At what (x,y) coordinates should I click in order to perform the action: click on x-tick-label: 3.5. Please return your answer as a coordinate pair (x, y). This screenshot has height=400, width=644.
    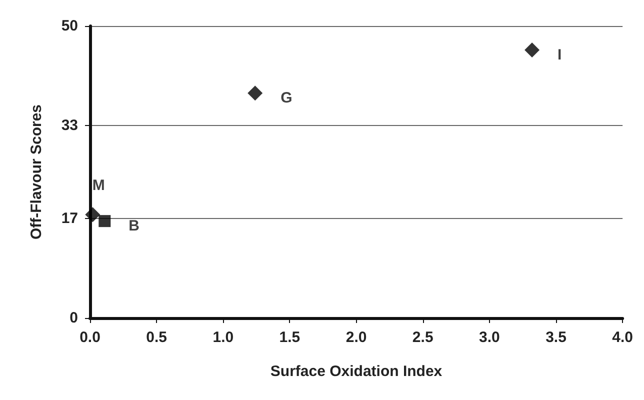
    Looking at the image, I should click on (556, 337).